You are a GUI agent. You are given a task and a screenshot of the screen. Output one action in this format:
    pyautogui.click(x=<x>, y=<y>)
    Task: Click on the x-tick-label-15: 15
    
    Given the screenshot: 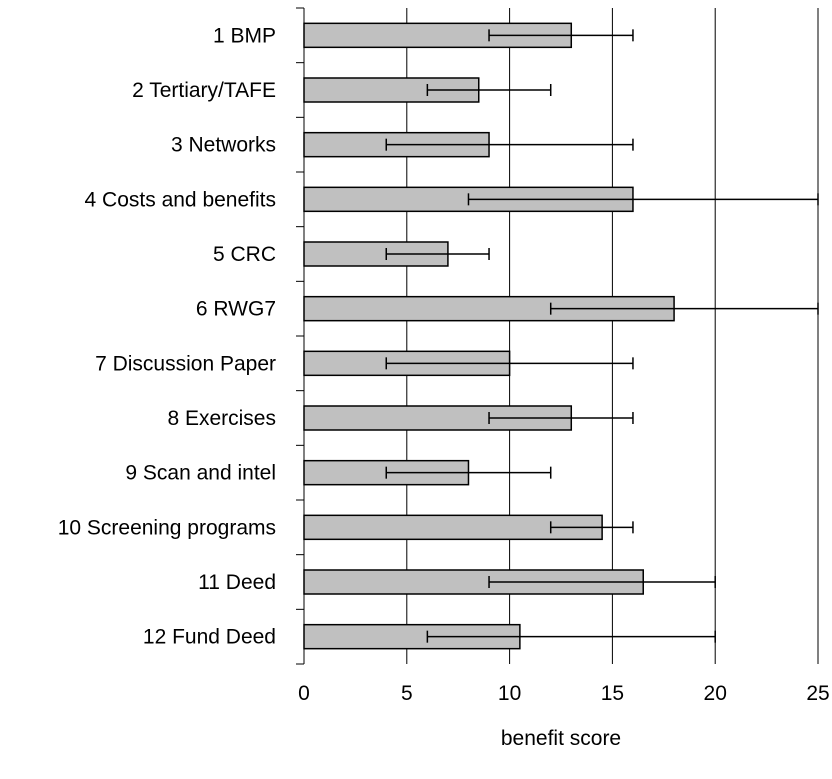 What is the action you would take?
    pyautogui.click(x=612, y=693)
    